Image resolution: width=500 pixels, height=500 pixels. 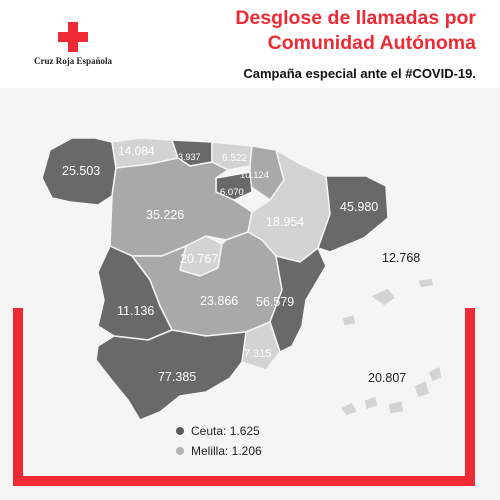 What do you see at coordinates (401, 258) in the screenshot?
I see `label-baleares: 12.768` at bounding box center [401, 258].